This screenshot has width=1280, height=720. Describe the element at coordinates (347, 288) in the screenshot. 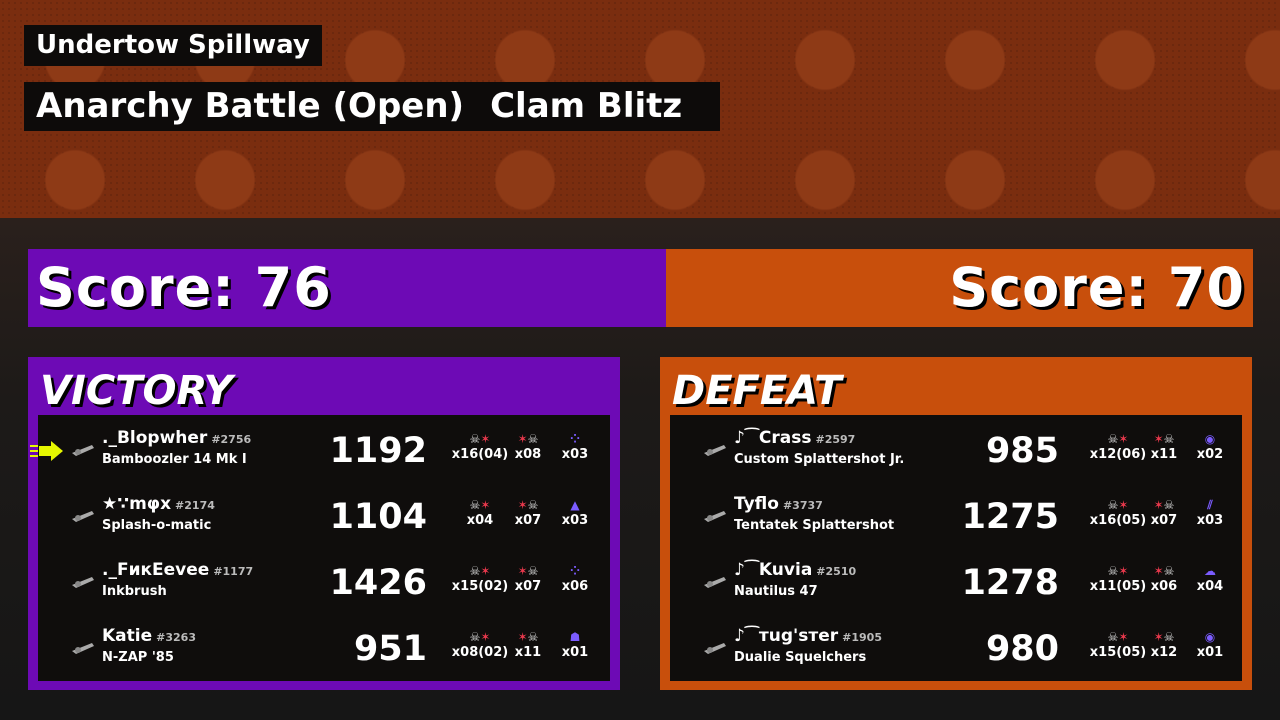

I see `alpha-score: Score: 76` at that location.